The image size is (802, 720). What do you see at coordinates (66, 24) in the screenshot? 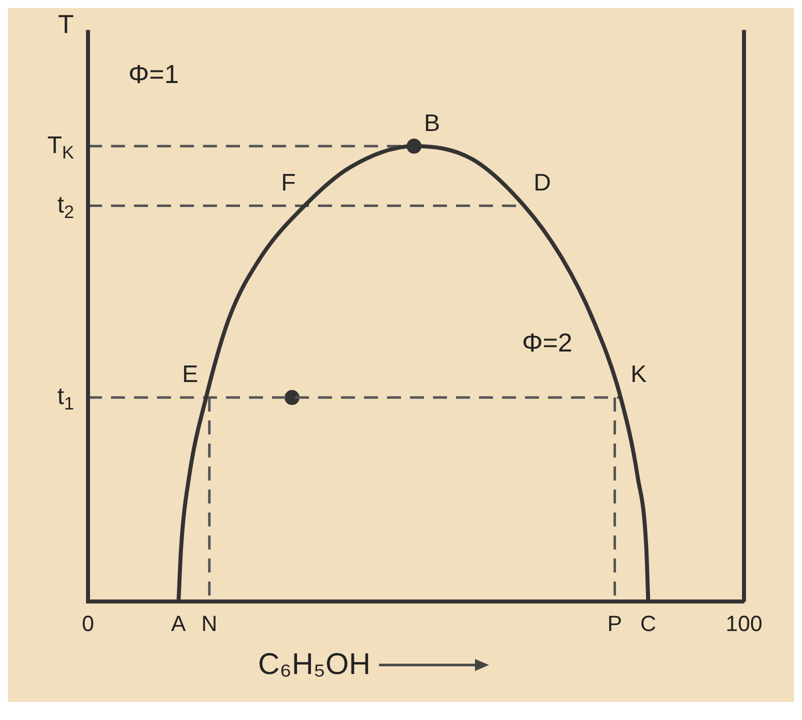
I see `y-axis-title: T` at bounding box center [66, 24].